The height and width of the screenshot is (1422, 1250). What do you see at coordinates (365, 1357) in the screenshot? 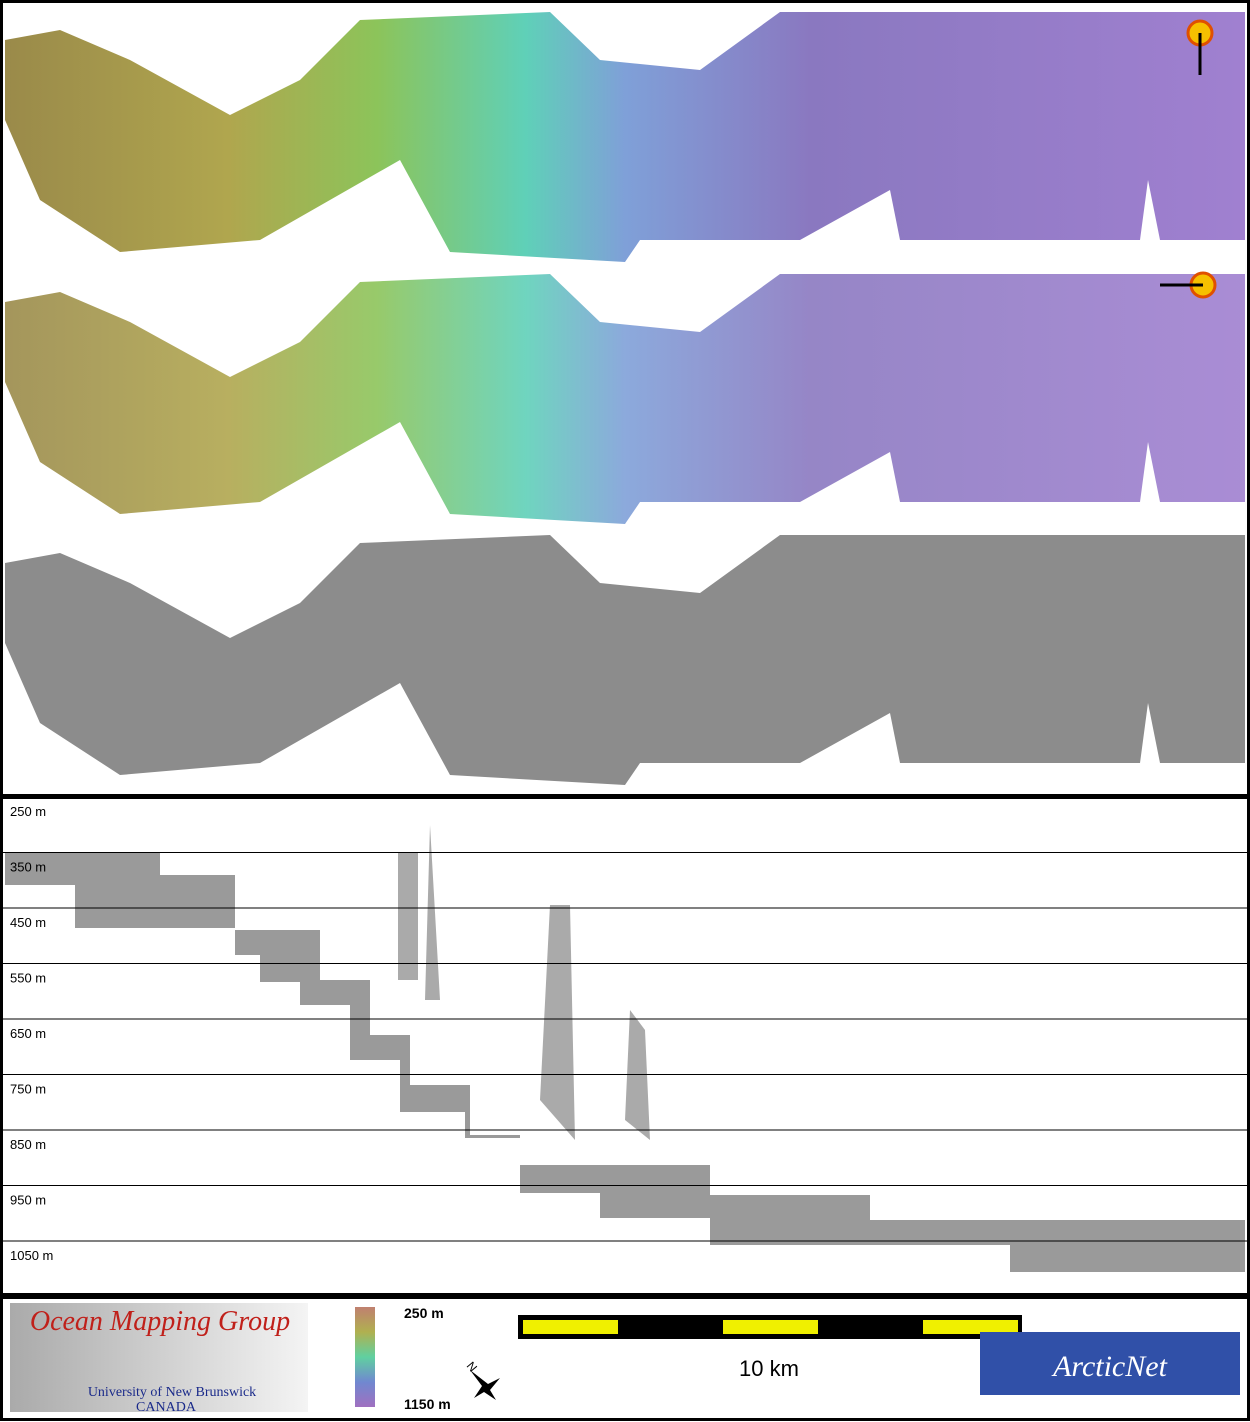
I see `colorbar` at bounding box center [365, 1357].